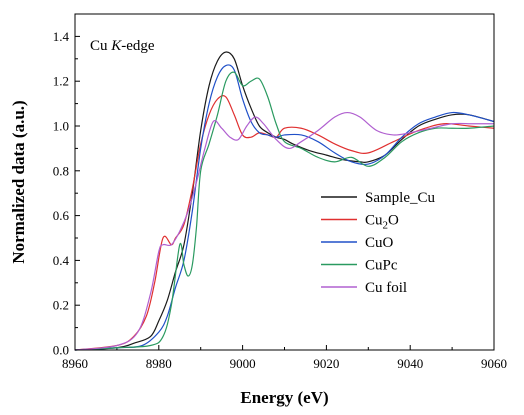  What do you see at coordinates (284, 397) in the screenshot?
I see `x-axis-label: Energy (eV)` at bounding box center [284, 397].